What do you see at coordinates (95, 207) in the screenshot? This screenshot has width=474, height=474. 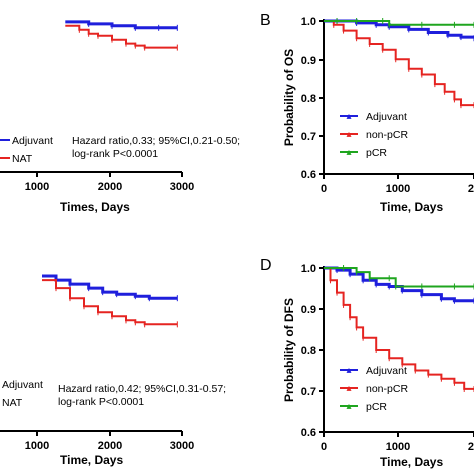 I see `x-axis-title: Times, Days` at bounding box center [95, 207].